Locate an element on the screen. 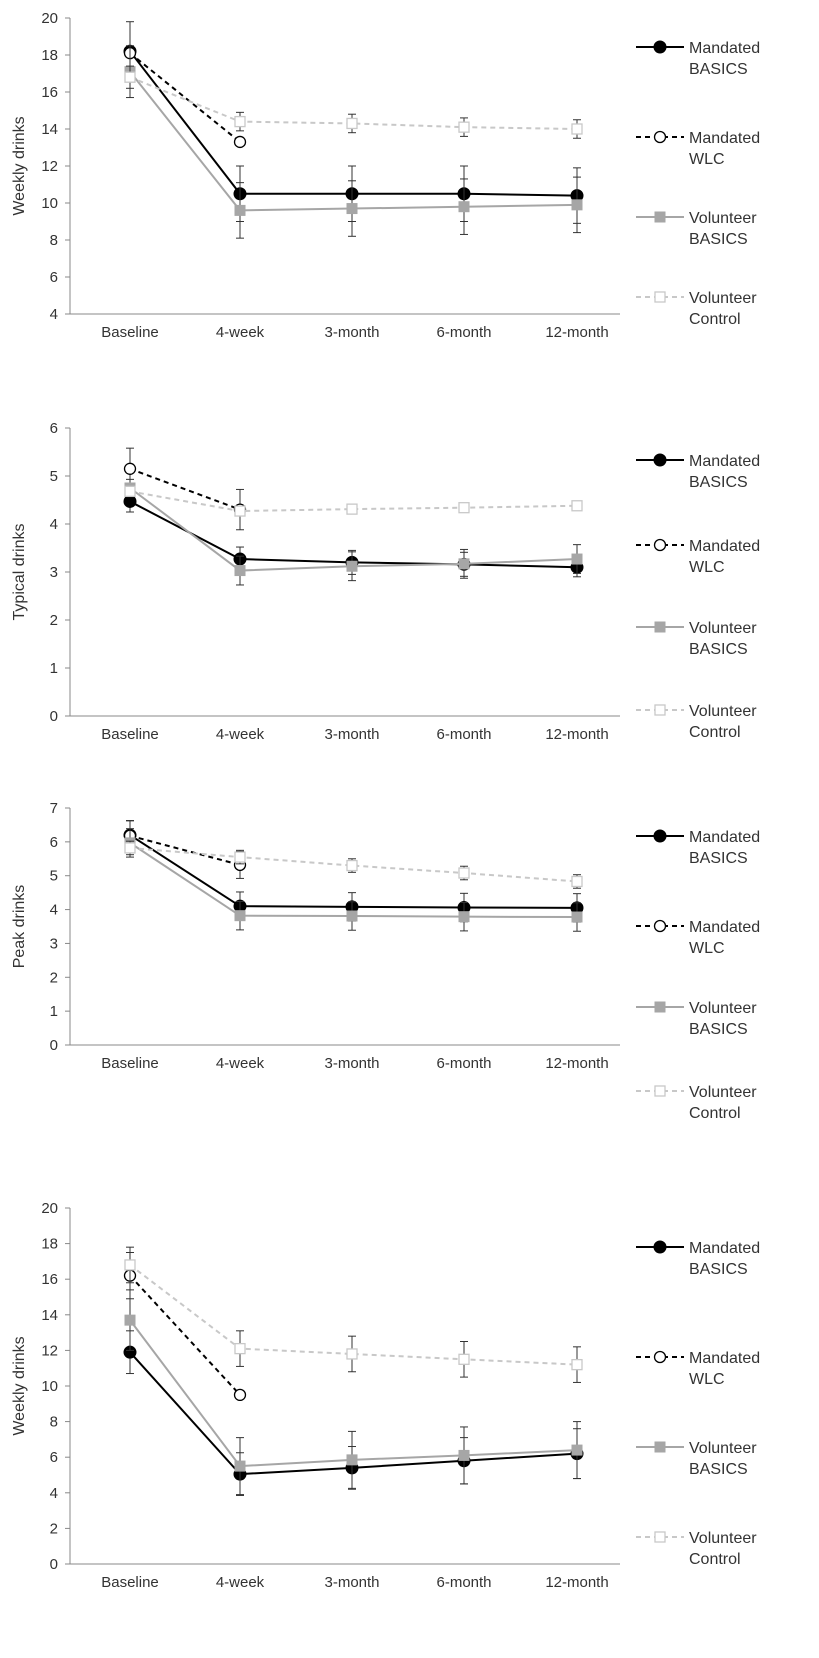 The image size is (819, 1658). y-tick-label: 14 is located at coordinates (49, 1315).